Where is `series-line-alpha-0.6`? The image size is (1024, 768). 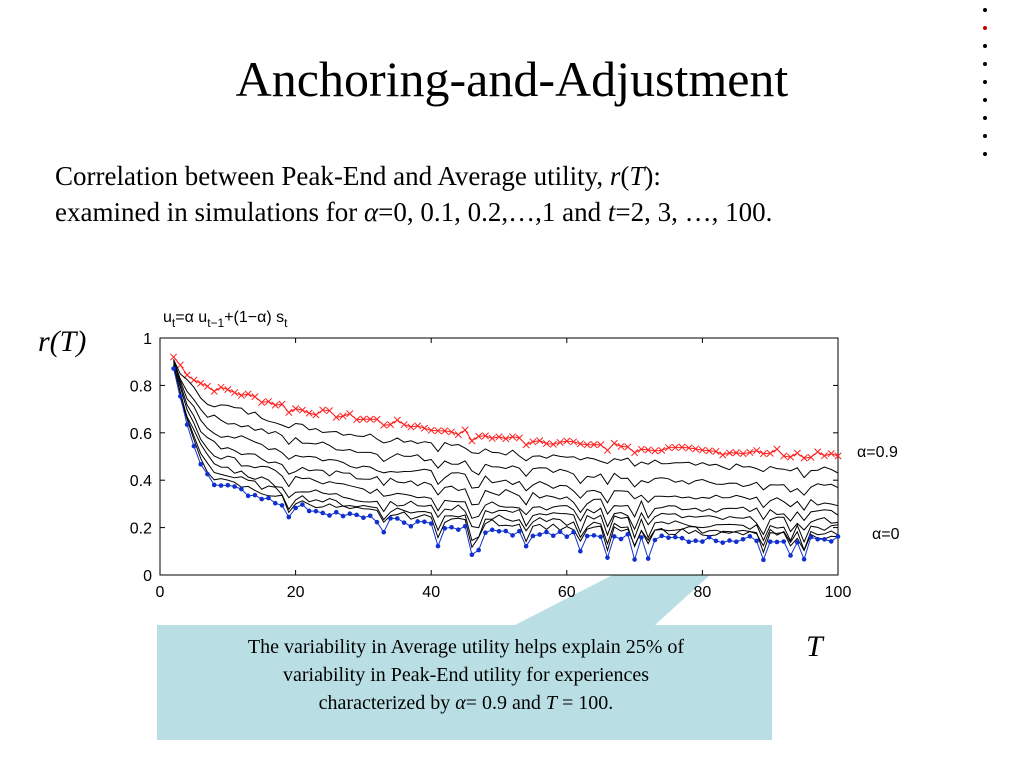 series-line-alpha-0.6 is located at coordinates (506, 435).